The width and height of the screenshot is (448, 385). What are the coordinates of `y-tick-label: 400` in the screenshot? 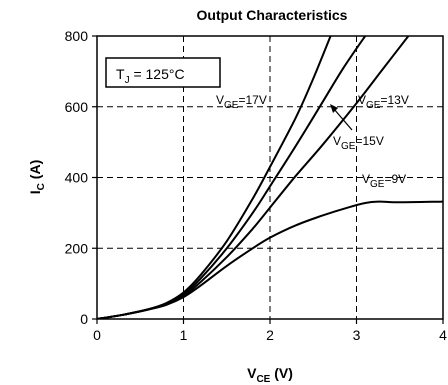 It's located at (77, 178).